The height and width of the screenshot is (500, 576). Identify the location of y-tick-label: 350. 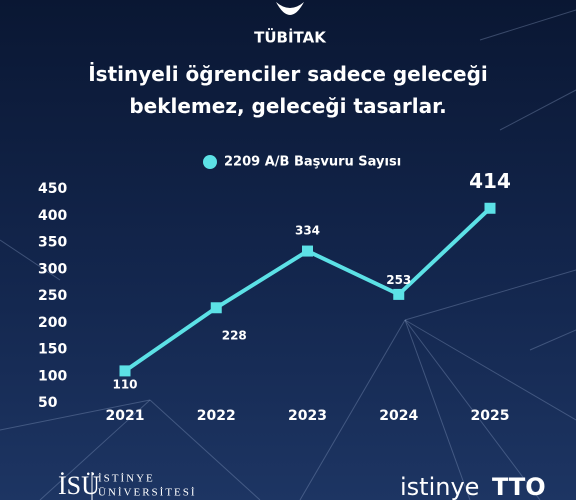
(52, 243).